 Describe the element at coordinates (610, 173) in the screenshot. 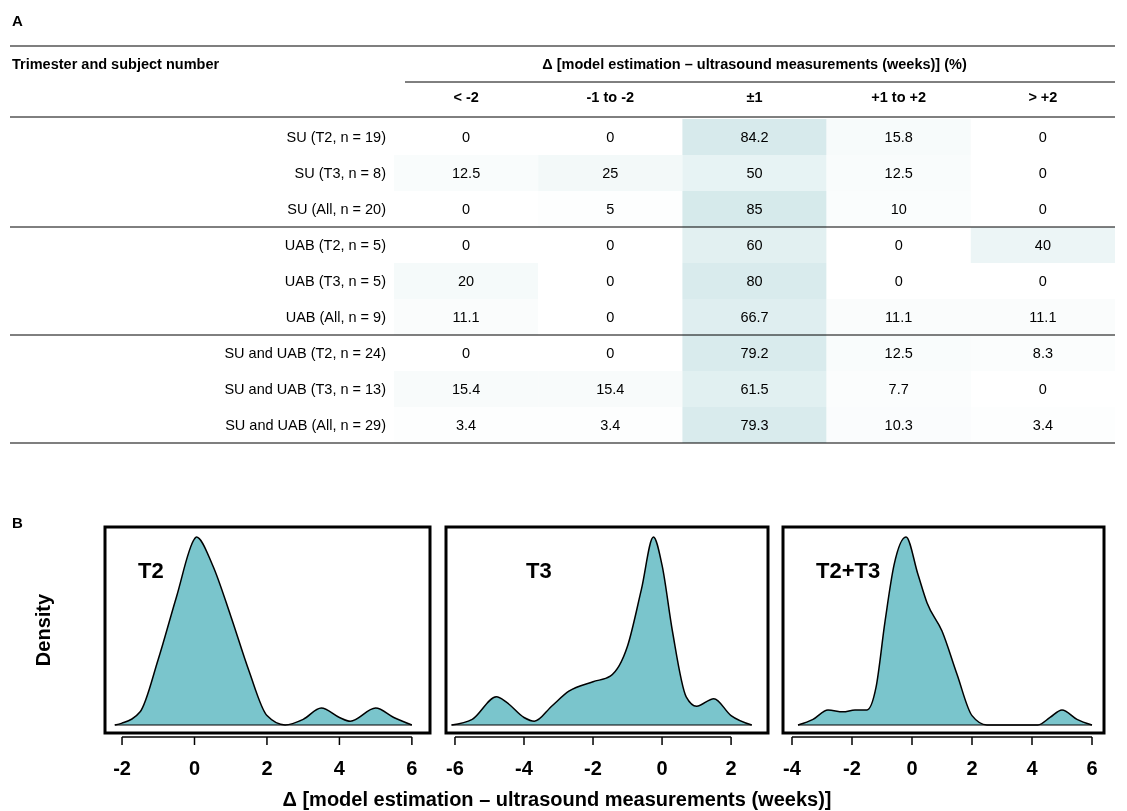

I see `data-label: 25` at that location.